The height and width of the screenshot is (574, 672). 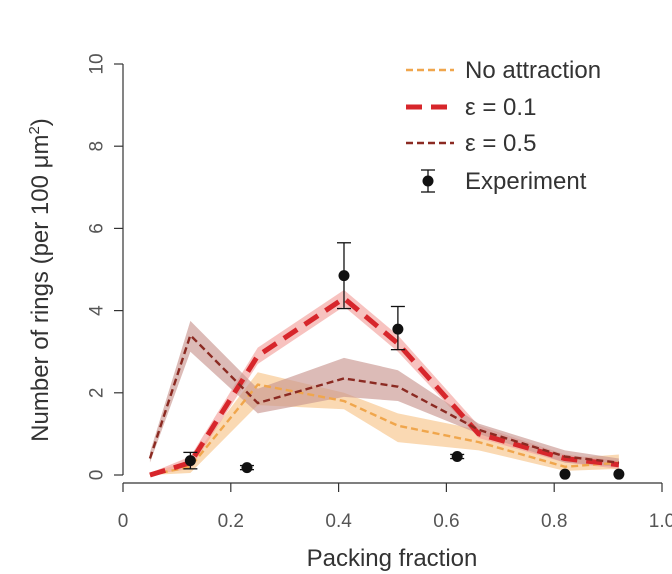 I want to click on y-tick-label: 8, so click(x=97, y=146).